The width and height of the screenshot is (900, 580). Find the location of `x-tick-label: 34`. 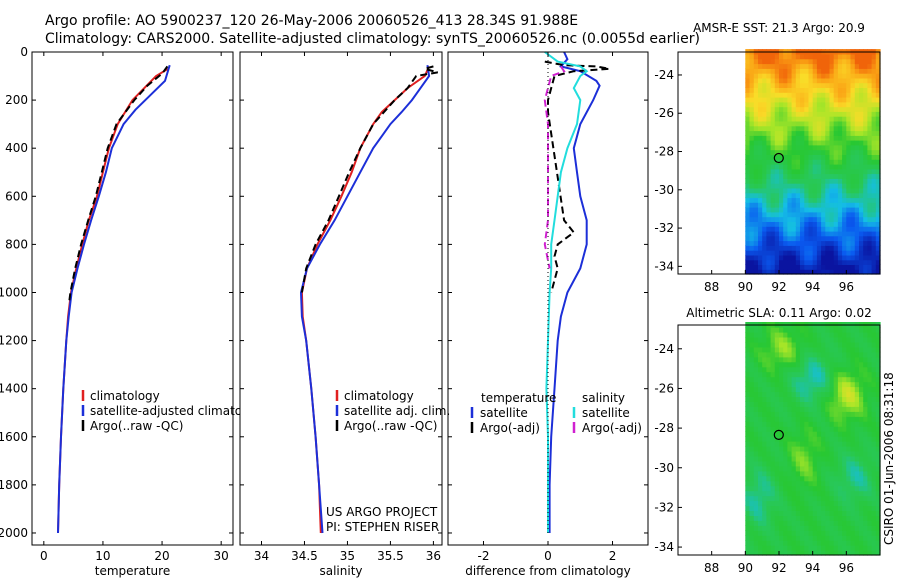

x-tick-label: 34 is located at coordinates (261, 556).